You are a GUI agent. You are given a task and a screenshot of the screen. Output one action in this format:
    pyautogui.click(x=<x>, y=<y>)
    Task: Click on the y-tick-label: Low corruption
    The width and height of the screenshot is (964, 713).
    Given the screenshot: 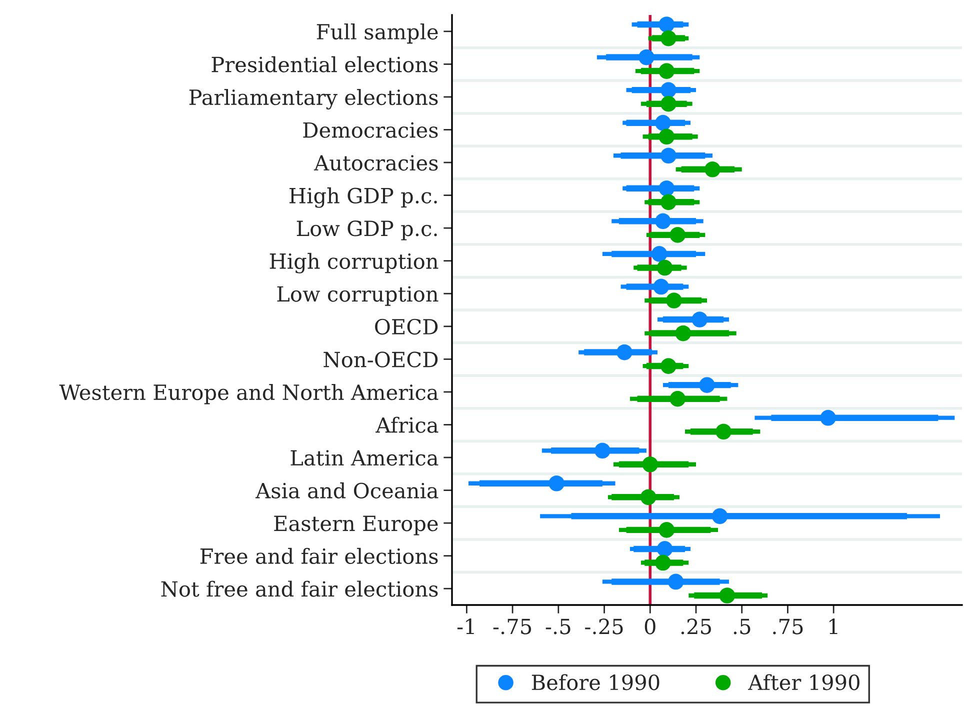 What is the action you would take?
    pyautogui.click(x=357, y=296)
    